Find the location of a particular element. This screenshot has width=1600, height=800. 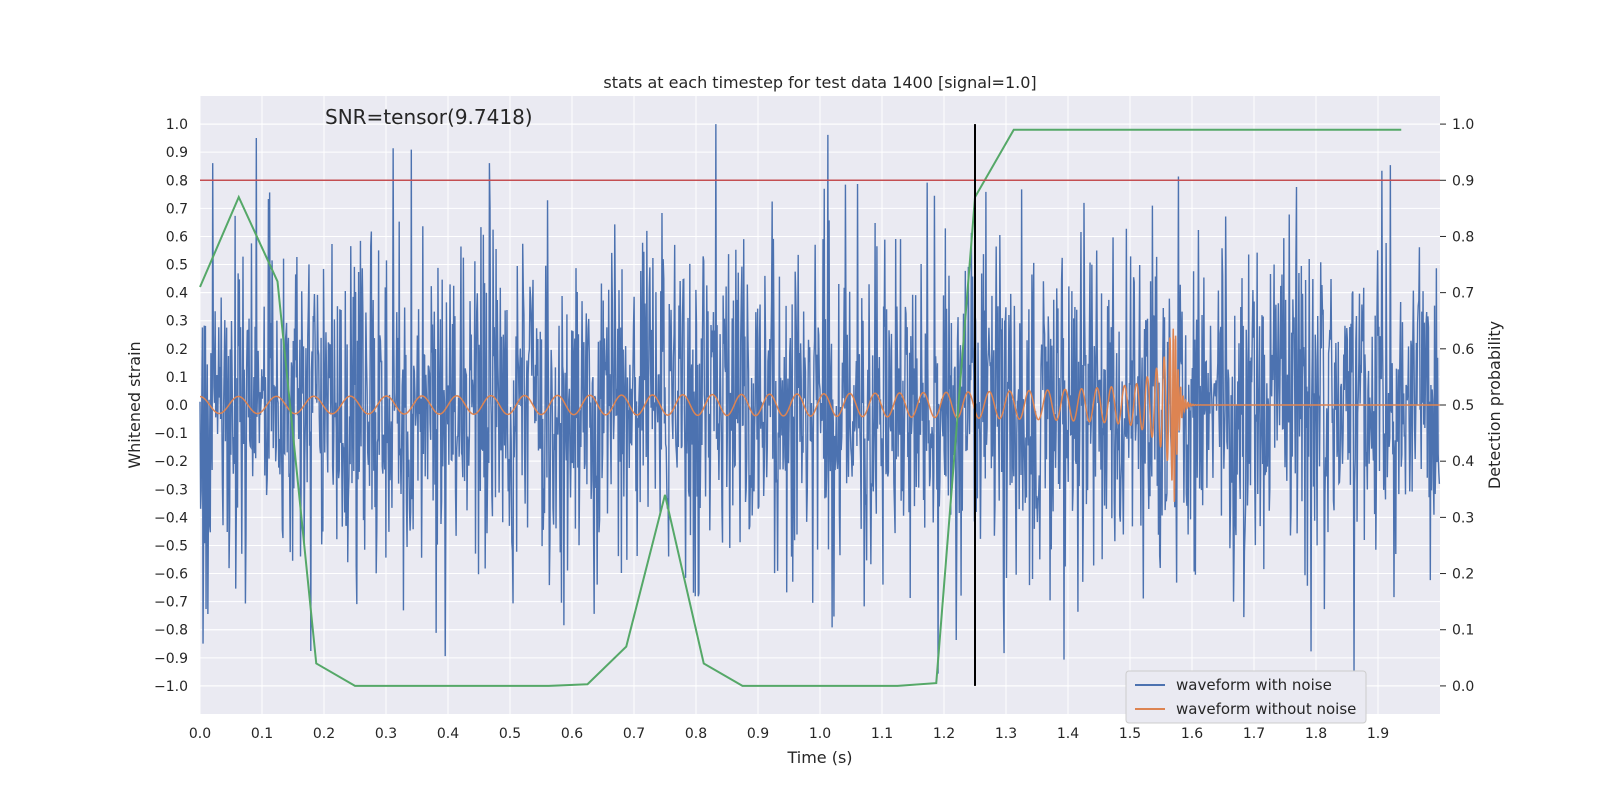

y-left-tick-label: 0.8 is located at coordinates (177, 181).